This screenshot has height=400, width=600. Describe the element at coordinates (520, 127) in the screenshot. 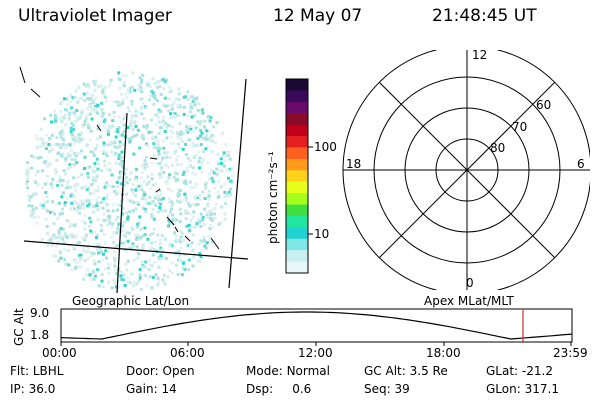

I see `lat-label-70: 70` at that location.